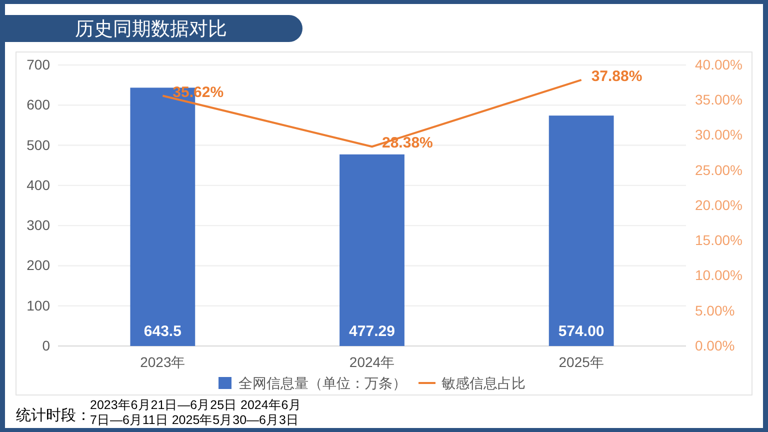 Image resolution: width=768 pixels, height=432 pixels. Describe the element at coordinates (484, 383) in the screenshot. I see `legend-label: 敏感信息占比` at that location.